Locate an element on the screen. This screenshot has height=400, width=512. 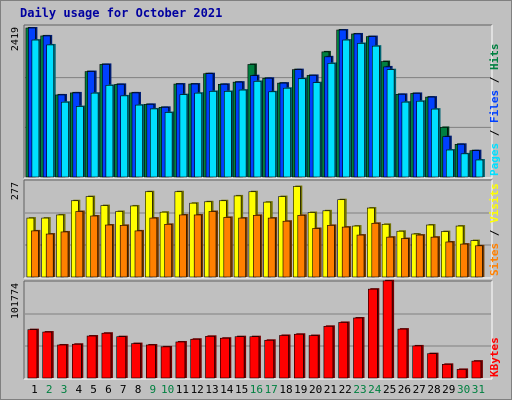
legend-hits-files-pages-part-3: / is located at coordinates (494, 80).